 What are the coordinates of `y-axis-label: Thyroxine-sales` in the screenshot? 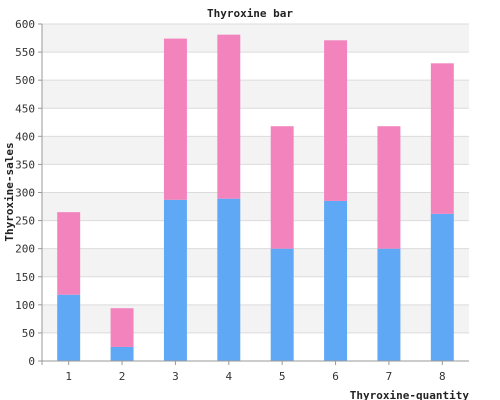 It's located at (9, 191).